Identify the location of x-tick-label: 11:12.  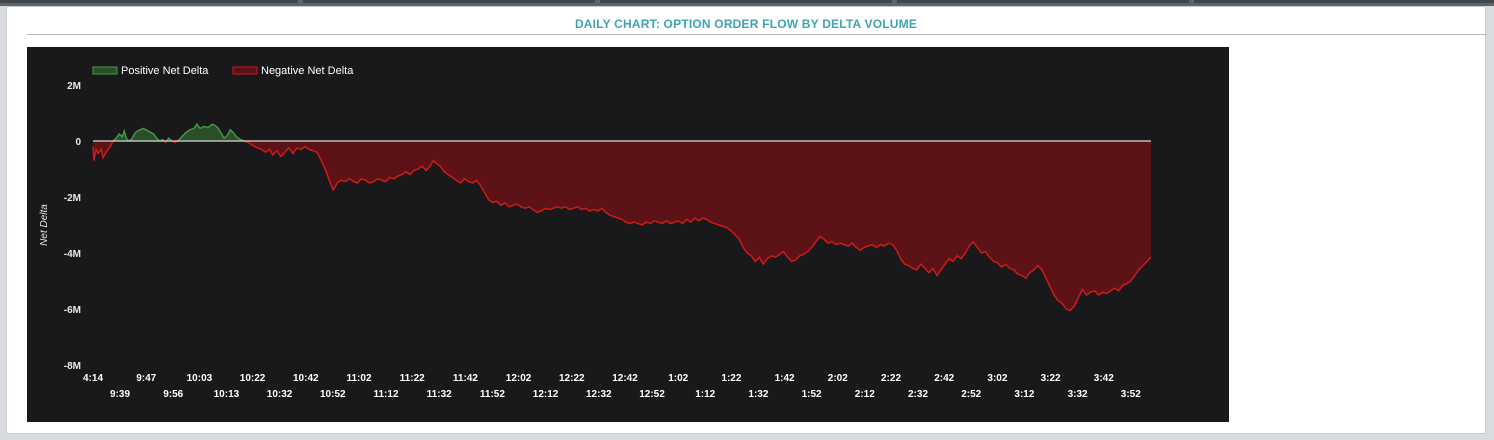
(385, 394).